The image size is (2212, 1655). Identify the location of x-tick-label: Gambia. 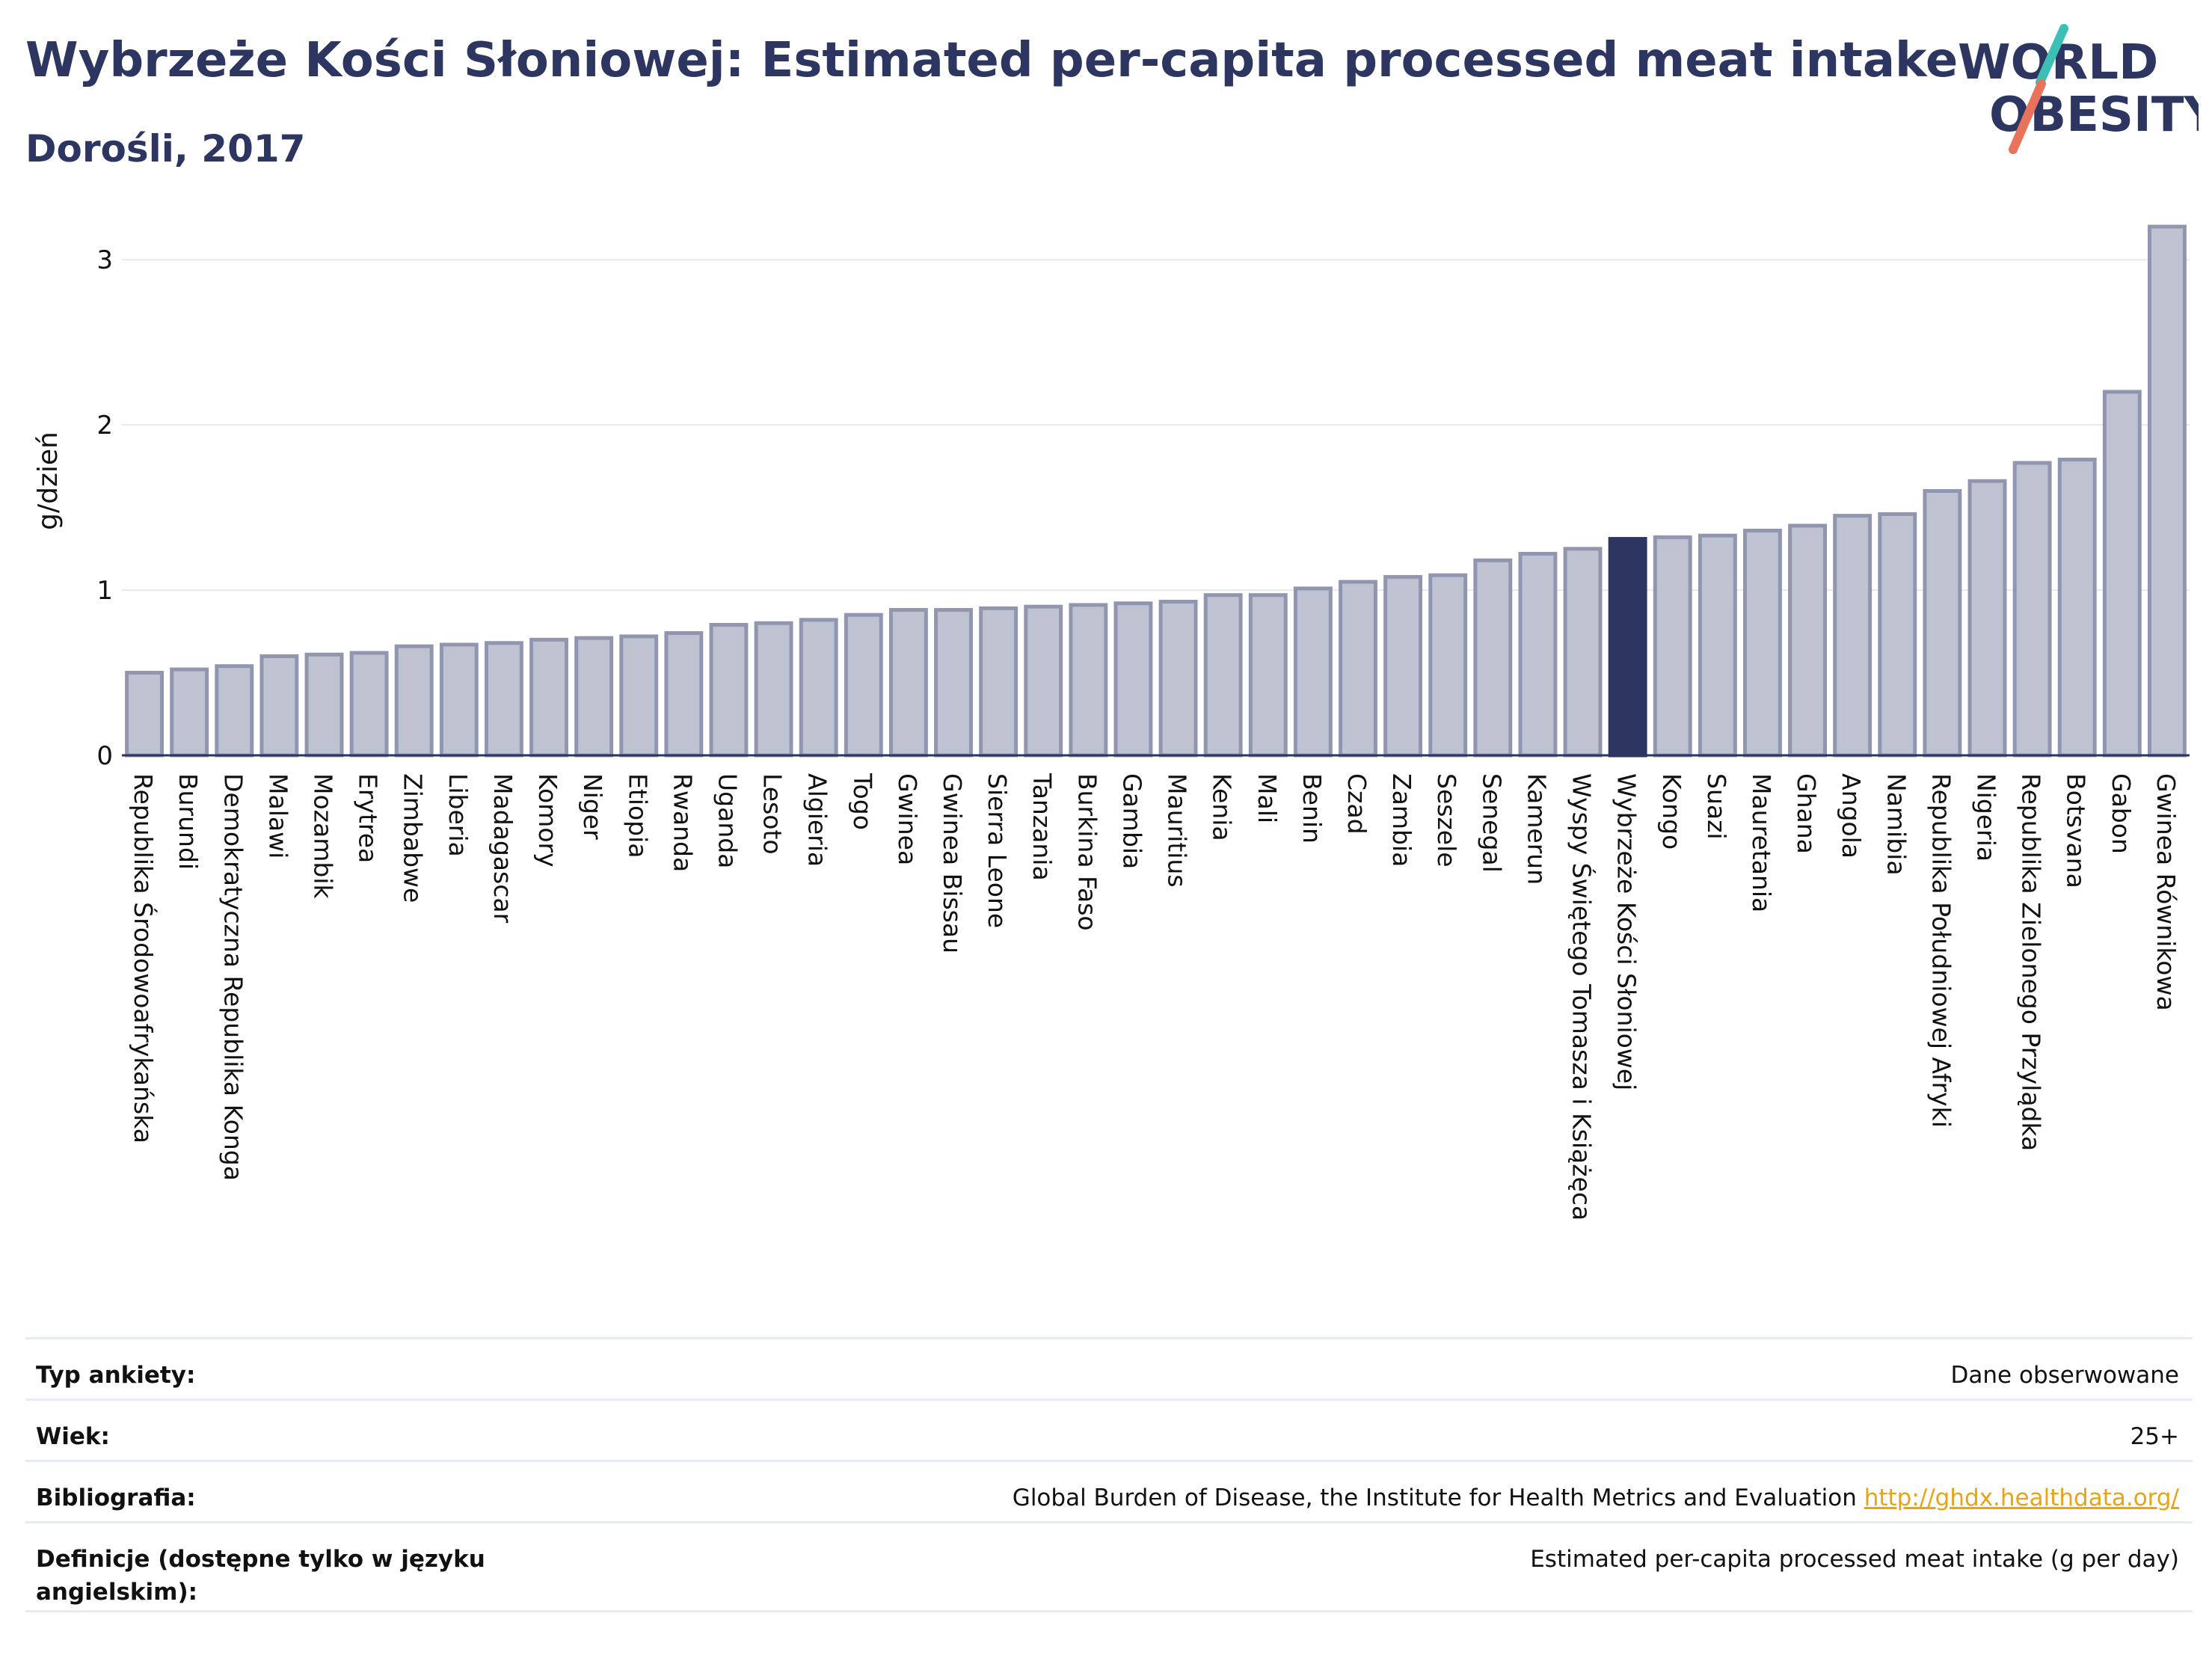
(1131, 821).